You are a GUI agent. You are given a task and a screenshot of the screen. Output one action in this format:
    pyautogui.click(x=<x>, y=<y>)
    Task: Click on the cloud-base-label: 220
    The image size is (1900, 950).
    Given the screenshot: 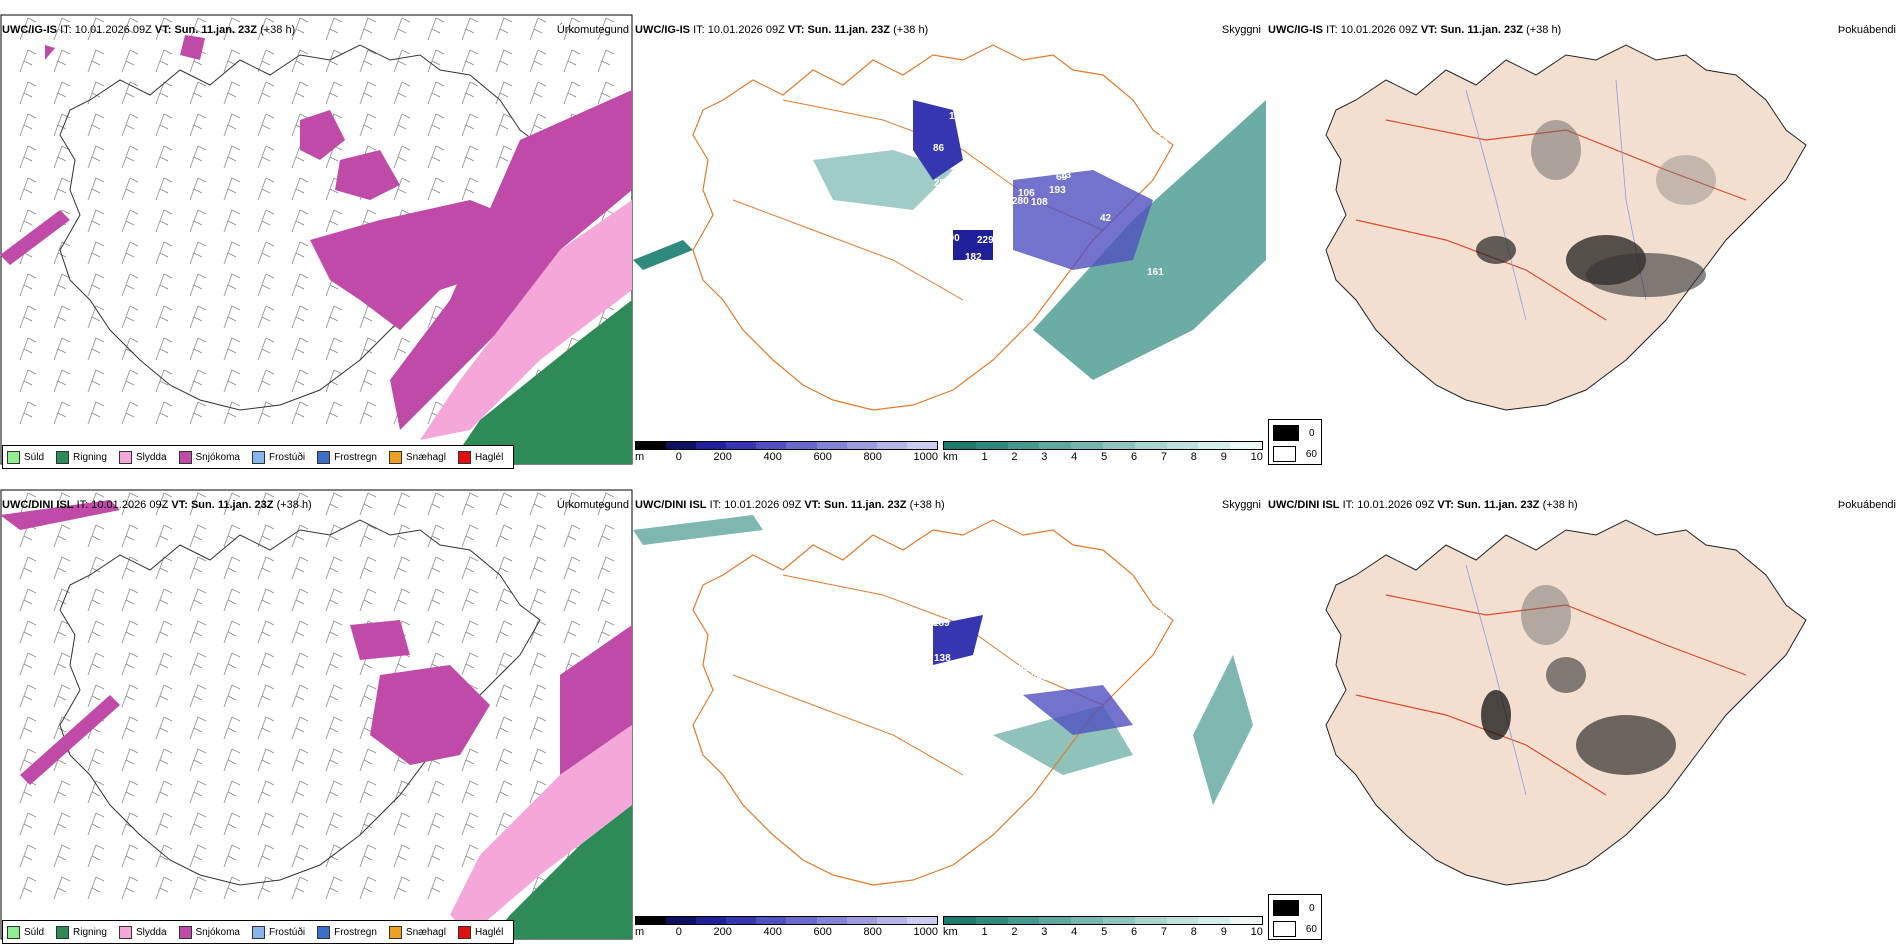 What is the action you would take?
    pyautogui.click(x=1159, y=614)
    